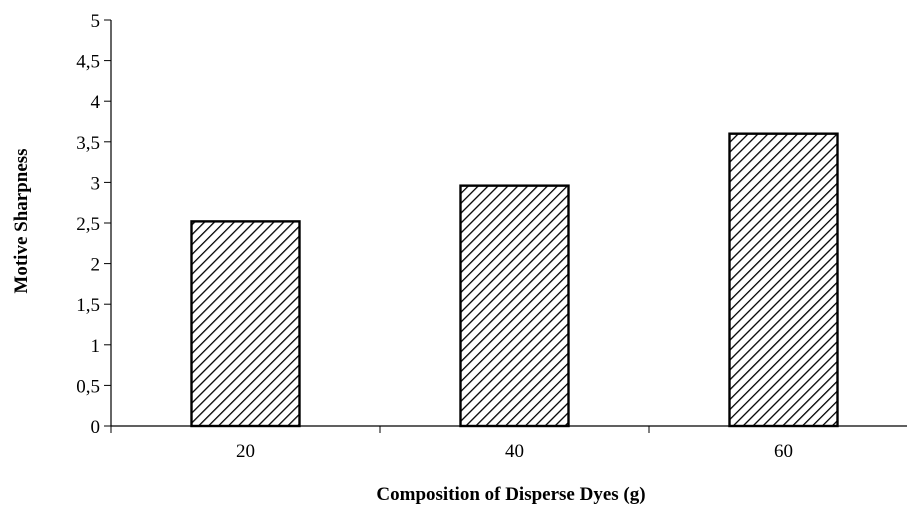 Image resolution: width=907 pixels, height=509 pixels. Describe the element at coordinates (96, 265) in the screenshot. I see `y-tick-label: 2` at that location.